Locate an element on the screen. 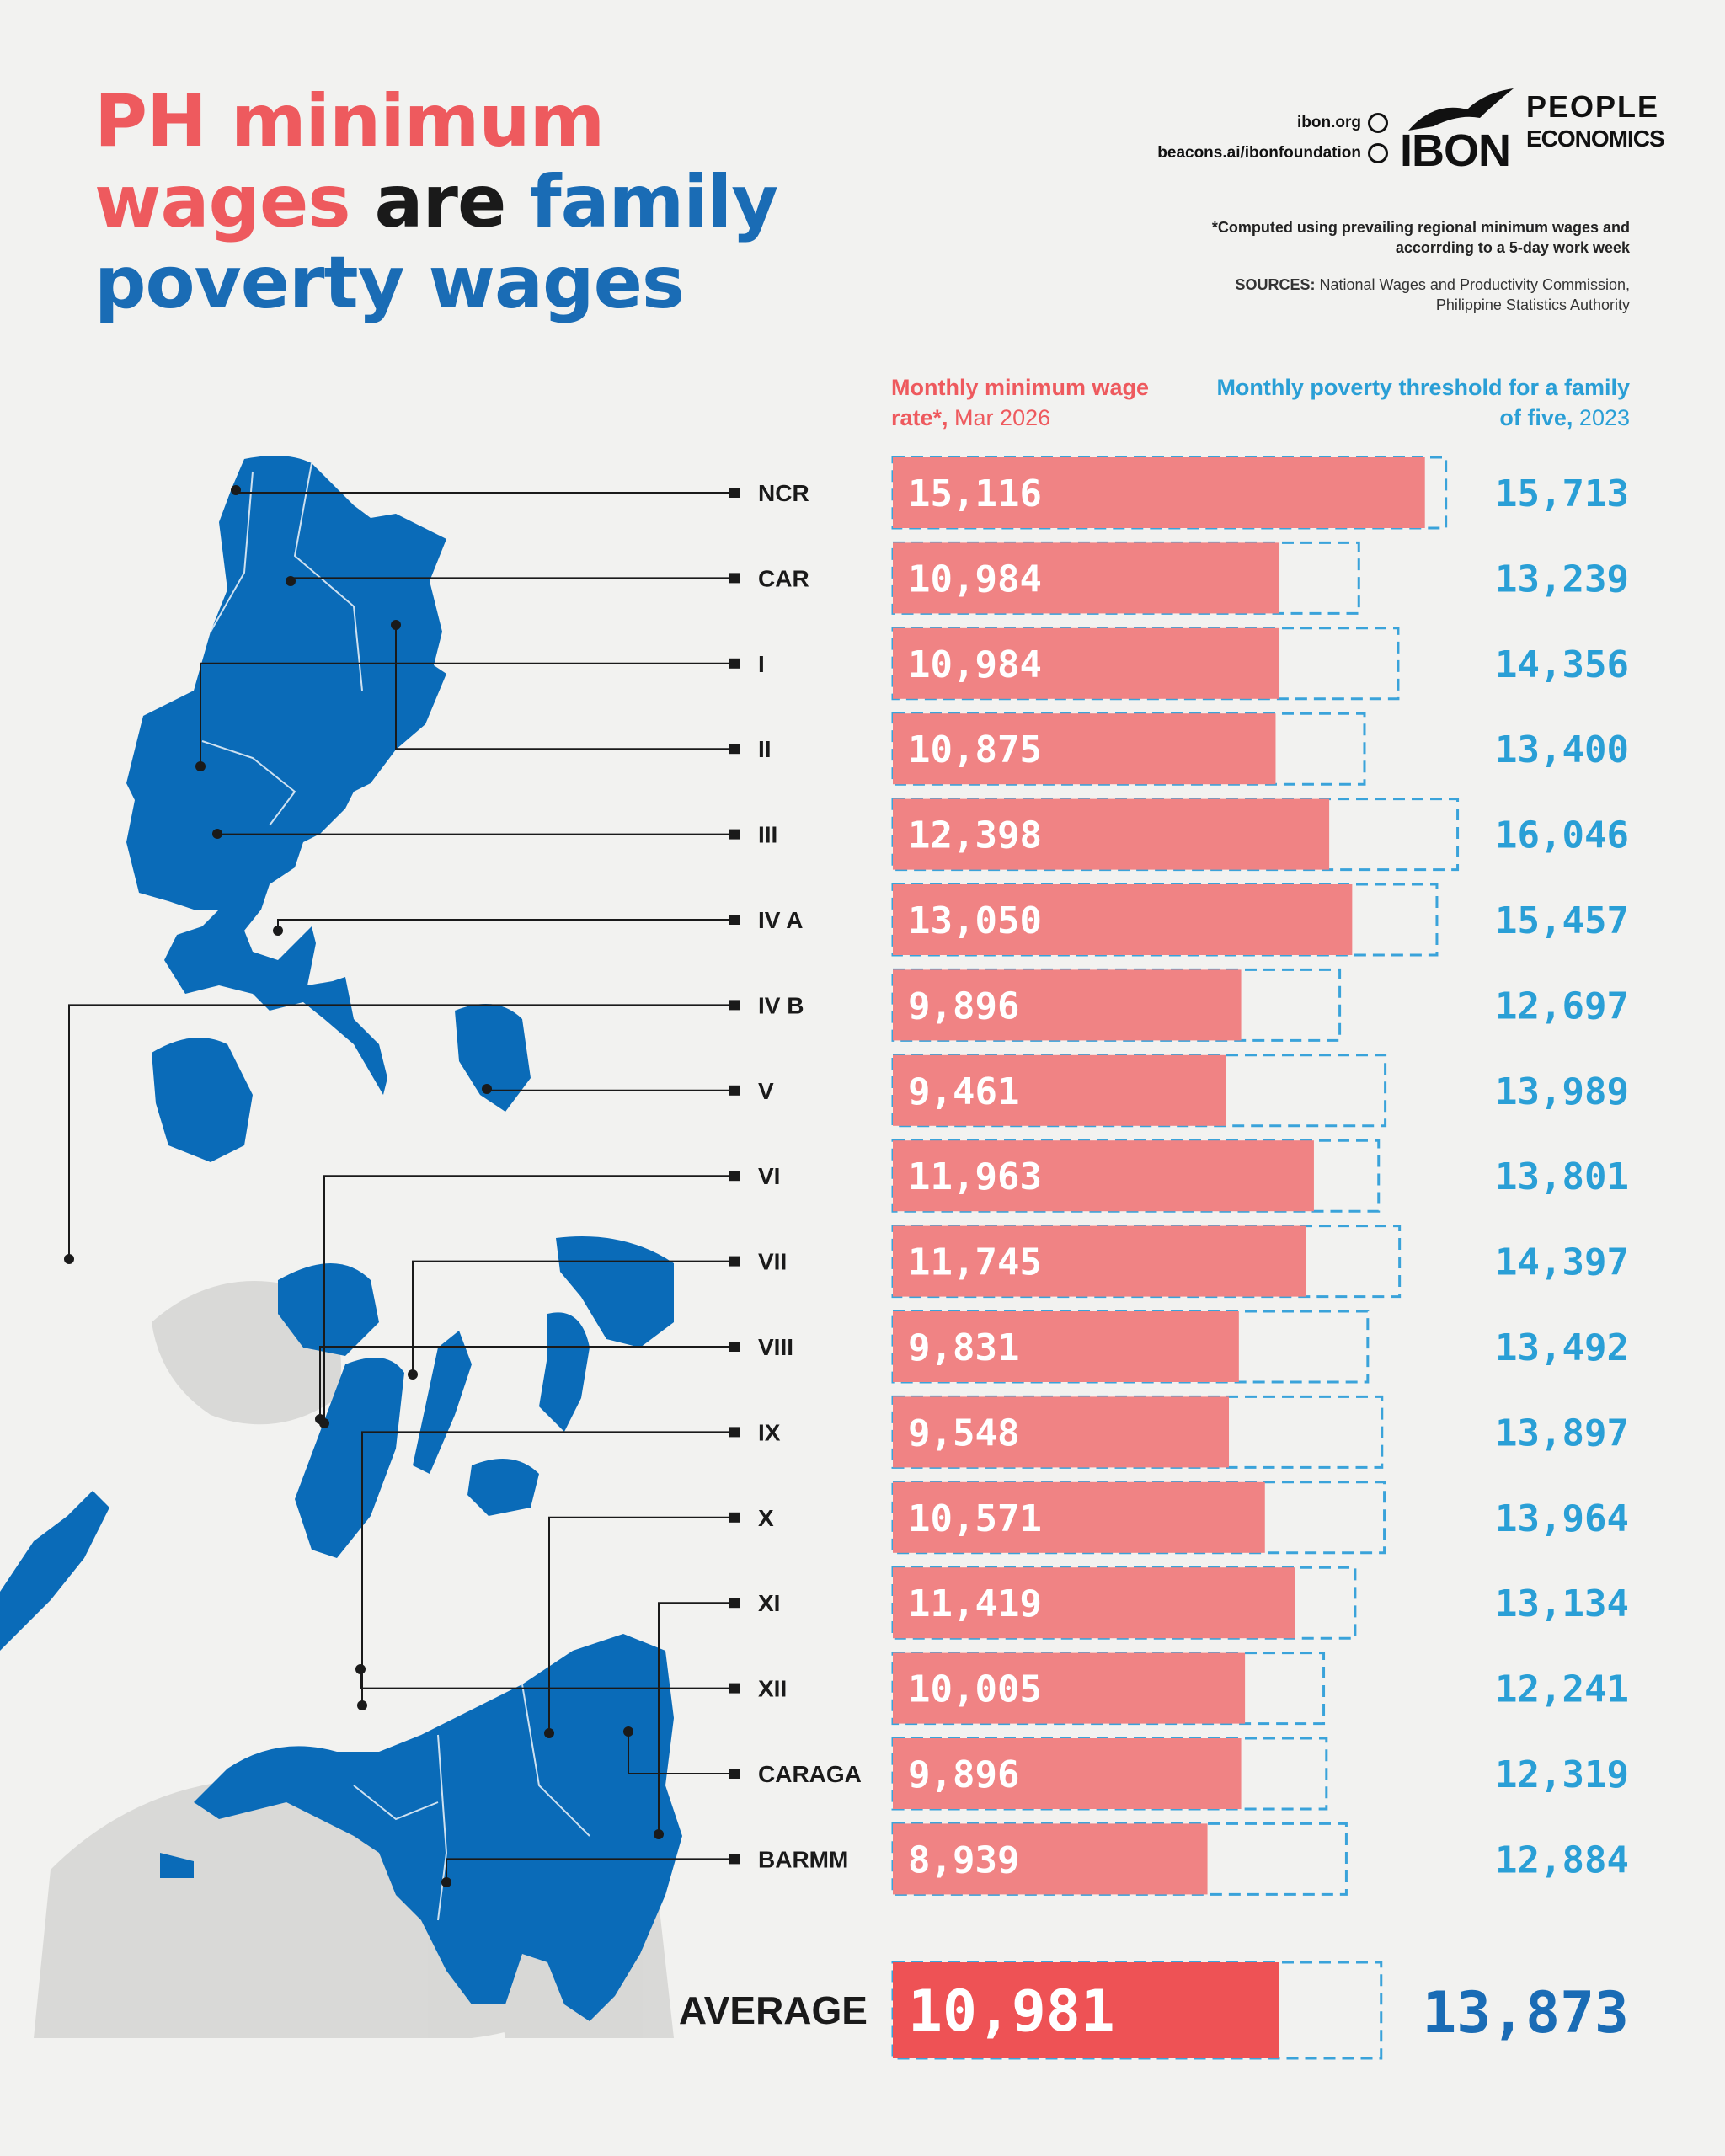 The height and width of the screenshot is (2156, 1725). wage-header: Monthly minimum wage rate*, Mar 2026 is located at coordinates (1042, 402).